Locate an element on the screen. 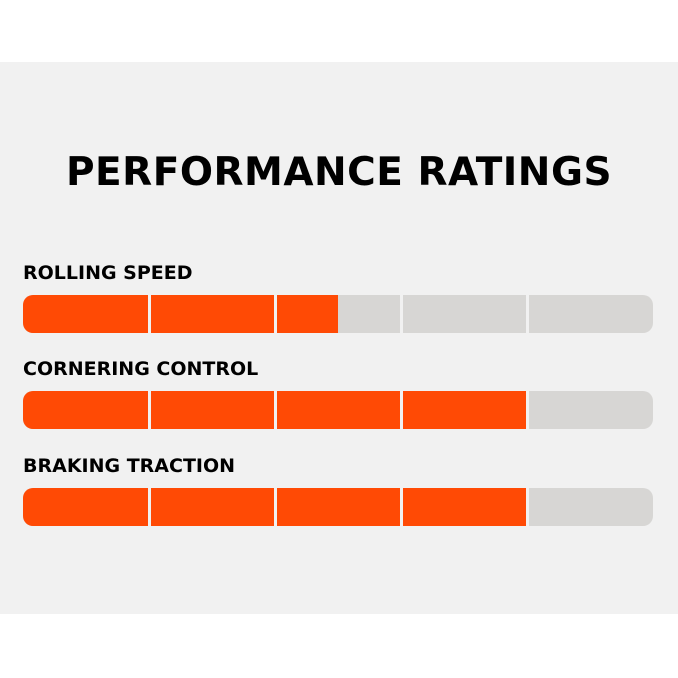 The image size is (678, 678). rating-bar-fill is located at coordinates (180, 314).